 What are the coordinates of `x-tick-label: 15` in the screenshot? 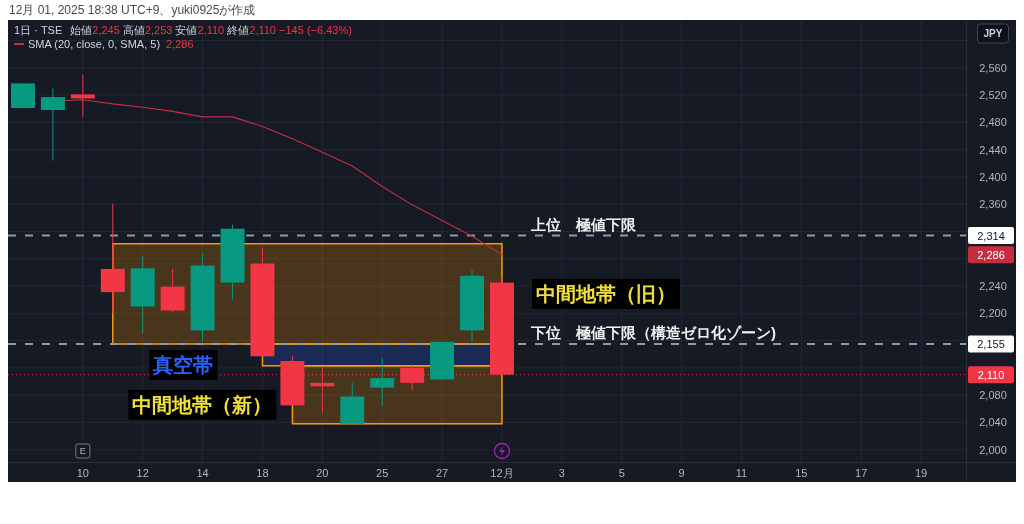 It's located at (801, 473).